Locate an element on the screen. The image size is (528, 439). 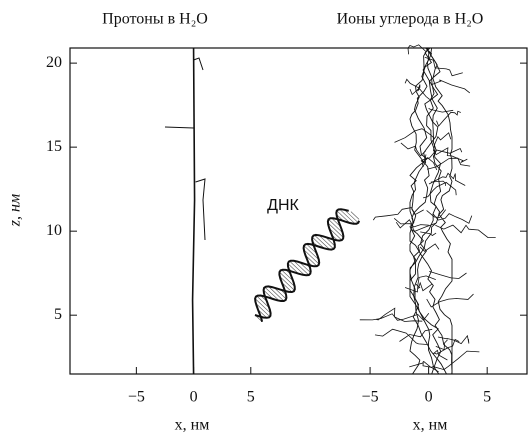
y-tick-label: 15 is located at coordinates (54, 146).